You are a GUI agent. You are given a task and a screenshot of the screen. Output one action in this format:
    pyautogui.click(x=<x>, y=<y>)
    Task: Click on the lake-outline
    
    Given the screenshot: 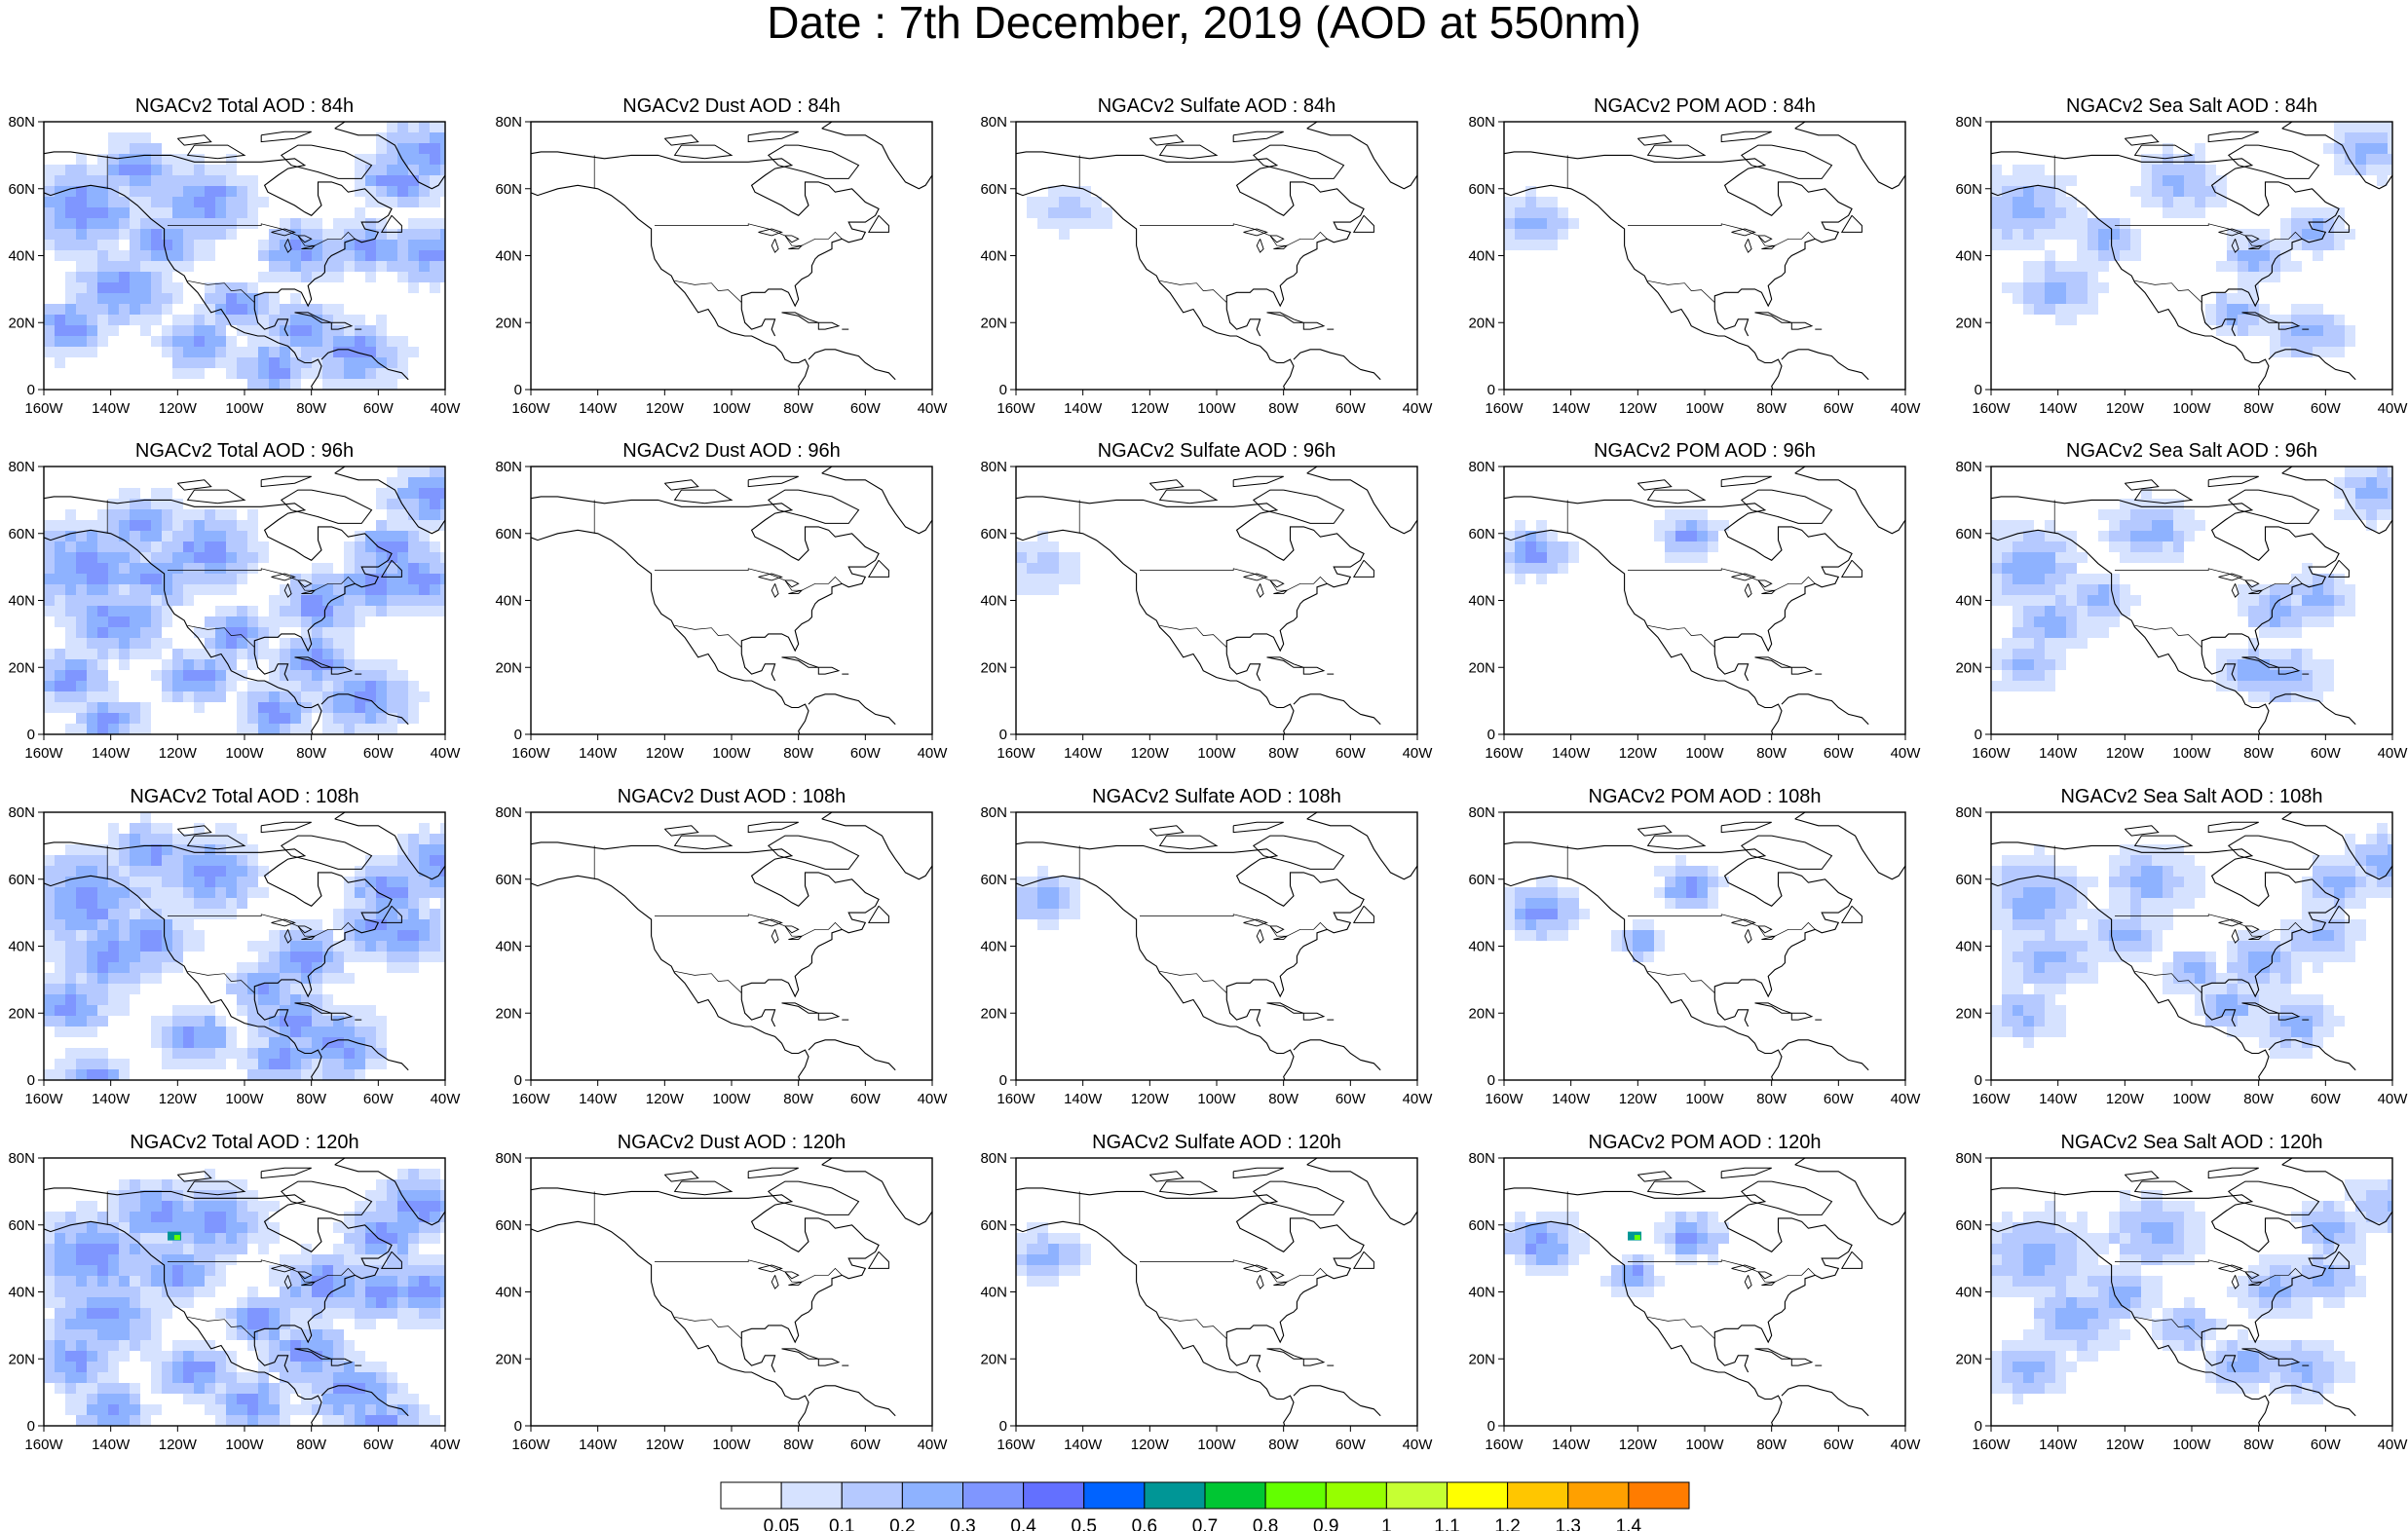 What is the action you would take?
    pyautogui.click(x=2235, y=590)
    